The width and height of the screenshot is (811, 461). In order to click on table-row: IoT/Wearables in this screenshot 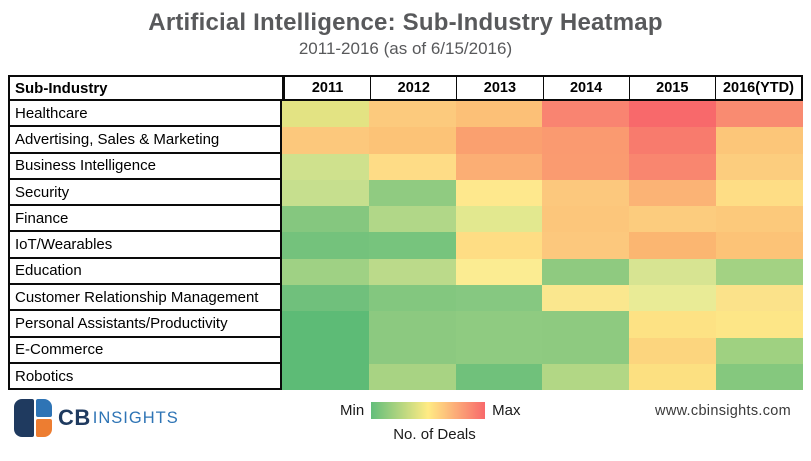, I will do `click(405, 245)`.